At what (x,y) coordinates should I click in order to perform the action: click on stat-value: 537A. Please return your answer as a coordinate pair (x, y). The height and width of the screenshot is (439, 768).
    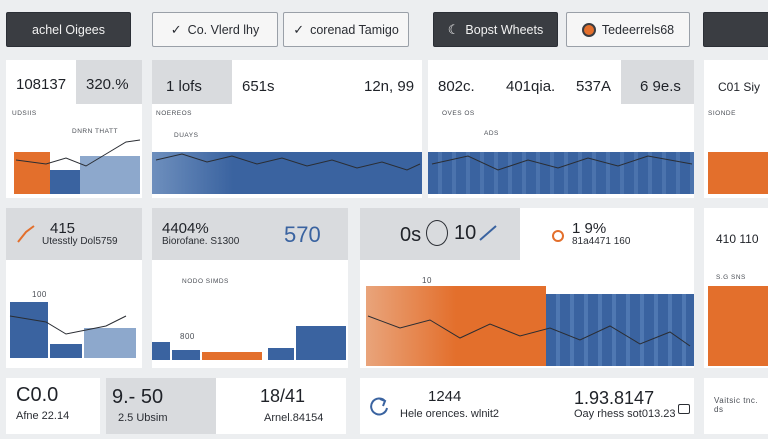
    Looking at the image, I should click on (594, 86).